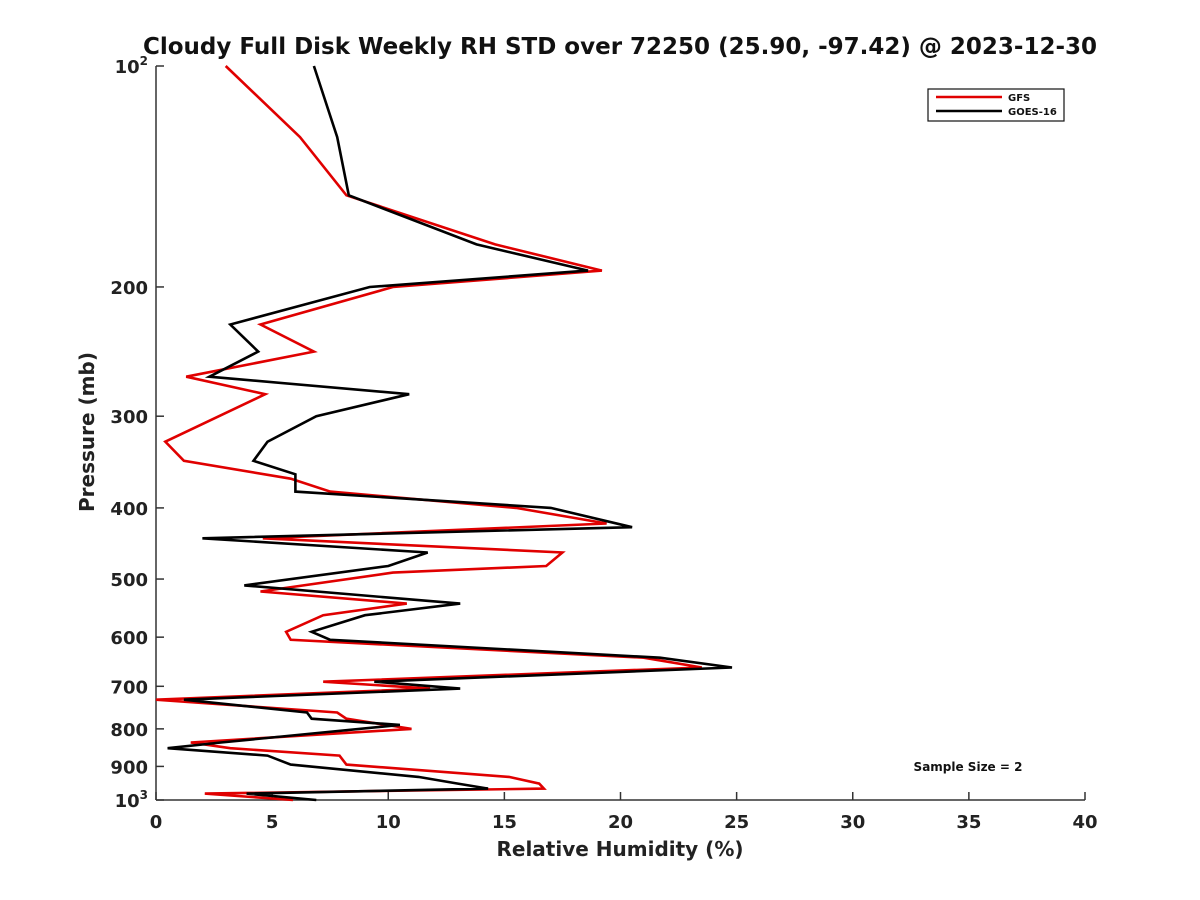 The image size is (1200, 900). Describe the element at coordinates (272, 822) in the screenshot. I see `x-tick-label: 5` at that location.